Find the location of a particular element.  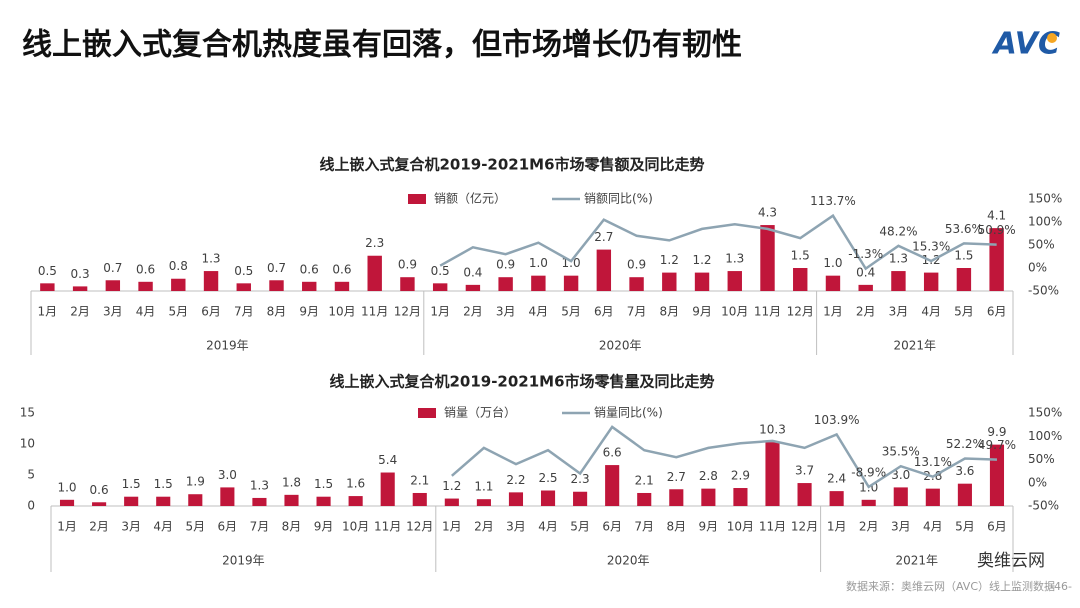

chart-title: 线上嵌入式复合机2019-2021M6市场零售量及同比走势 is located at coordinates (521, 382).